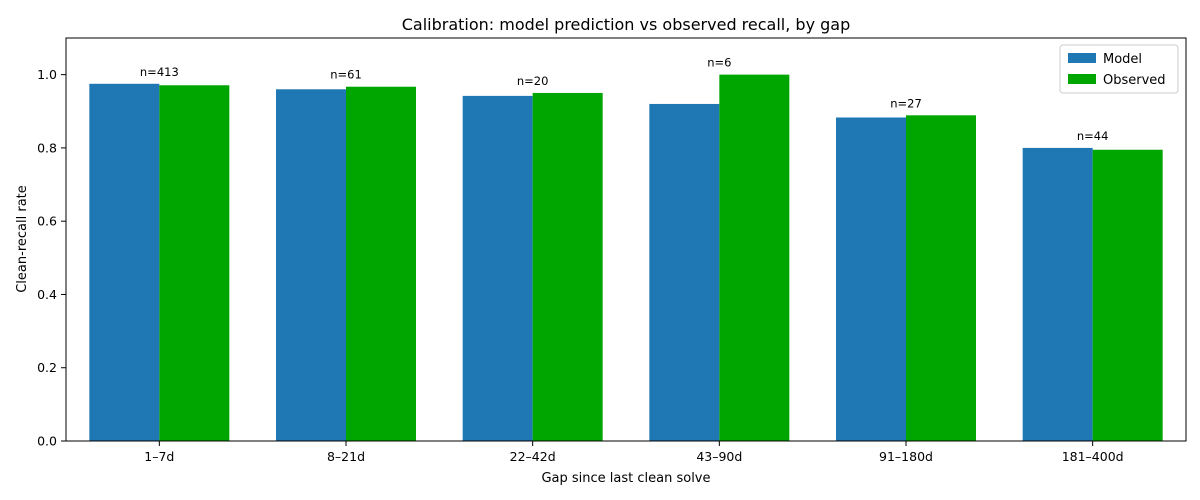 This screenshot has height=500, width=1200. Describe the element at coordinates (625, 478) in the screenshot. I see `x-axis-label: Gap since last clean solve` at that location.